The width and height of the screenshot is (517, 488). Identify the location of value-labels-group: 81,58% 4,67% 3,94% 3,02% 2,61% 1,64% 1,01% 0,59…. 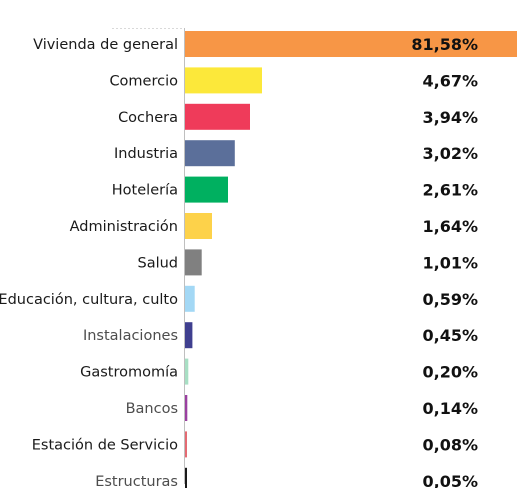
(444, 261).